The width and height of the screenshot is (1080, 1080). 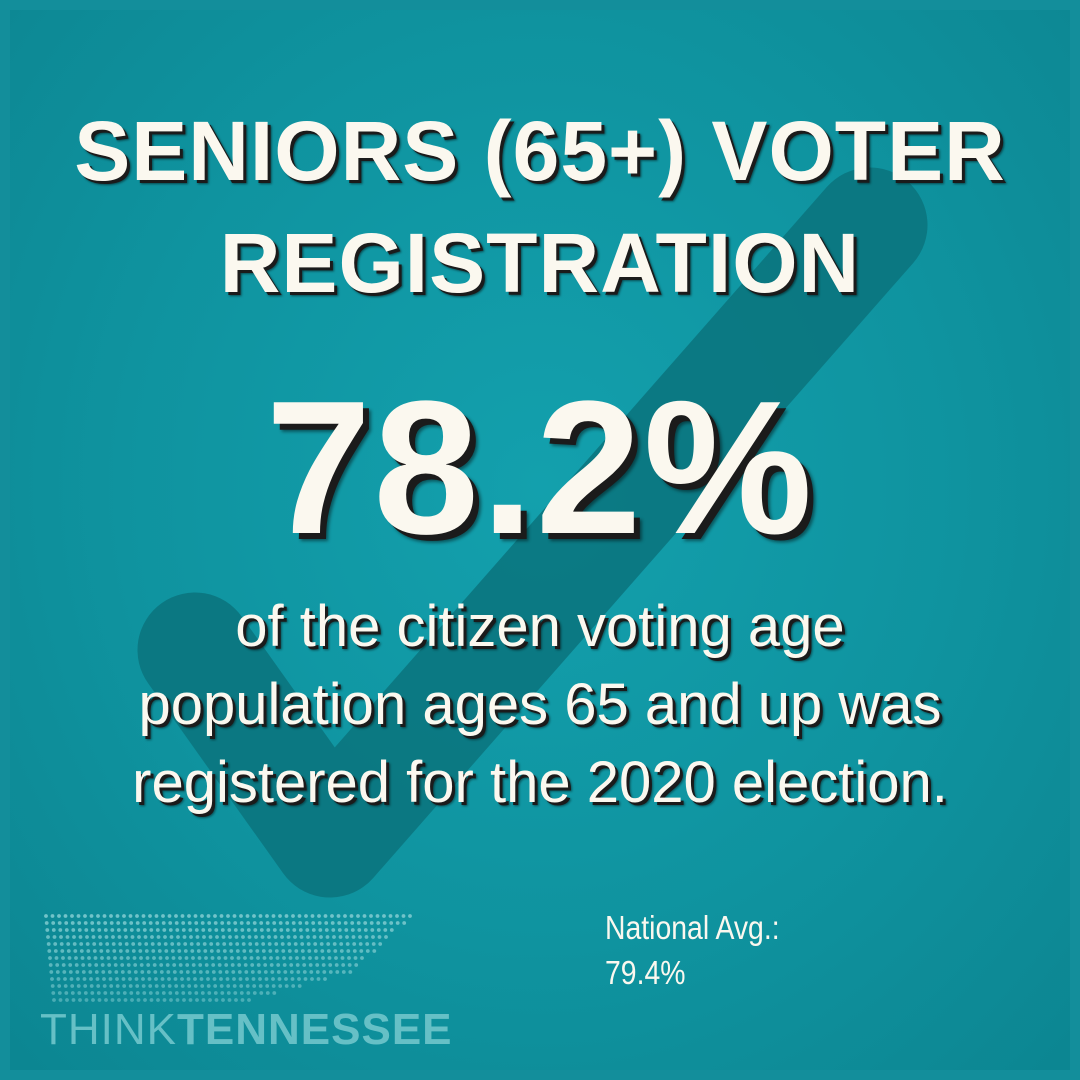 I want to click on logo: THINKTENNESSEE, so click(x=246, y=1030).